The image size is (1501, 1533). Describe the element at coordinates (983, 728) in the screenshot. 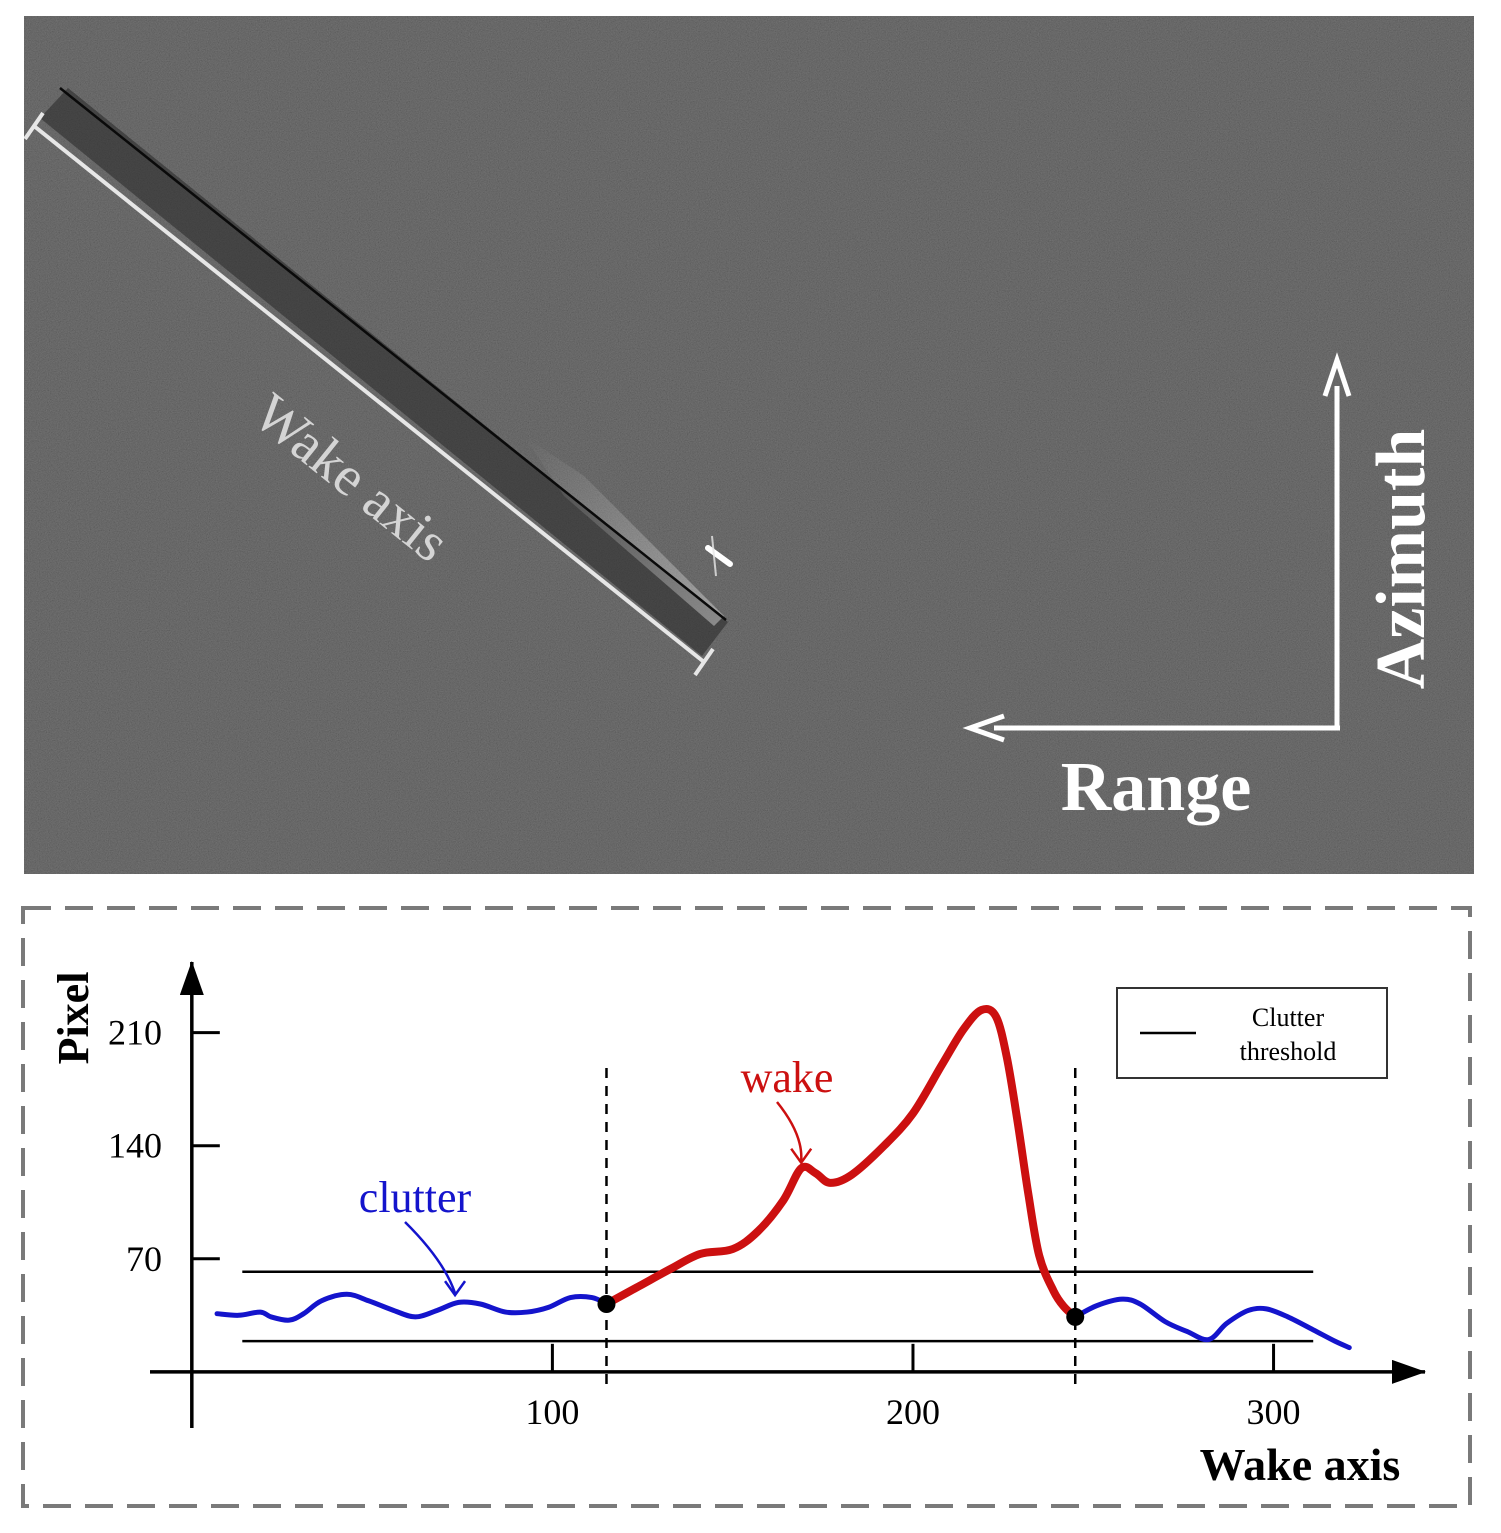

I see `range-arrowhead` at that location.